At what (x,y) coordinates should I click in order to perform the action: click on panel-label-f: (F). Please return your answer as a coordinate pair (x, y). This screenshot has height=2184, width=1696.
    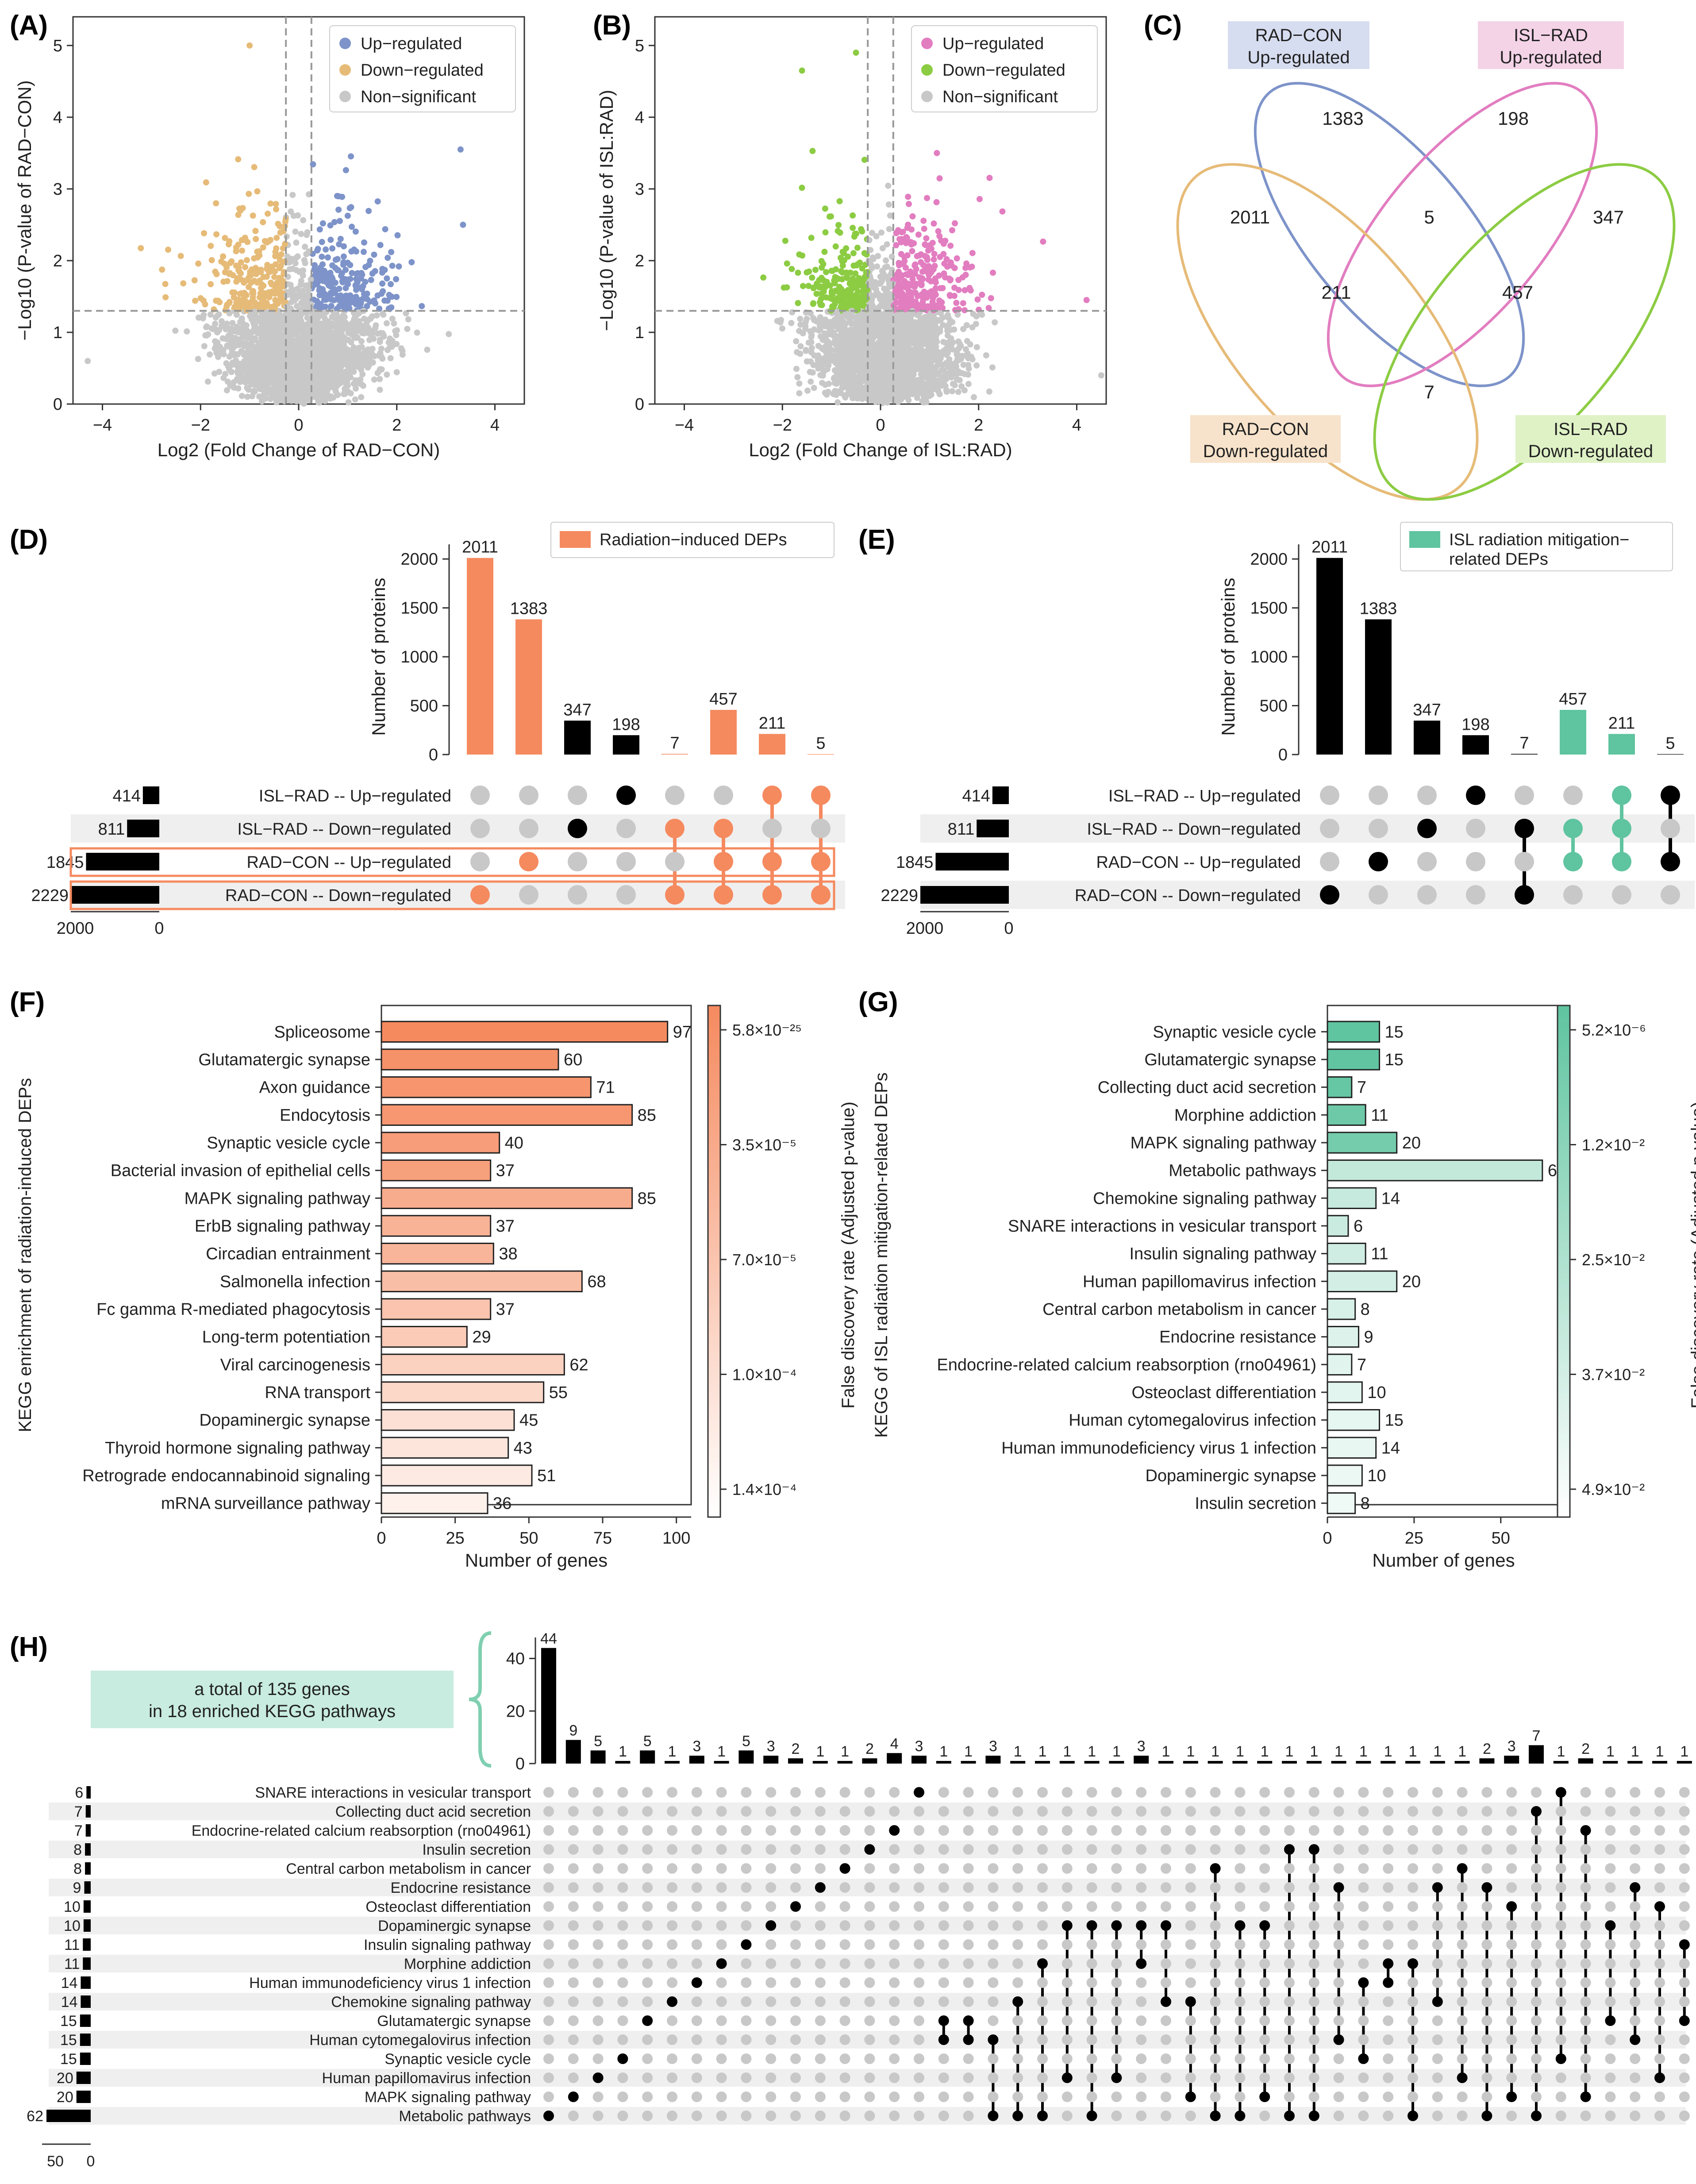
    Looking at the image, I should click on (27, 1002).